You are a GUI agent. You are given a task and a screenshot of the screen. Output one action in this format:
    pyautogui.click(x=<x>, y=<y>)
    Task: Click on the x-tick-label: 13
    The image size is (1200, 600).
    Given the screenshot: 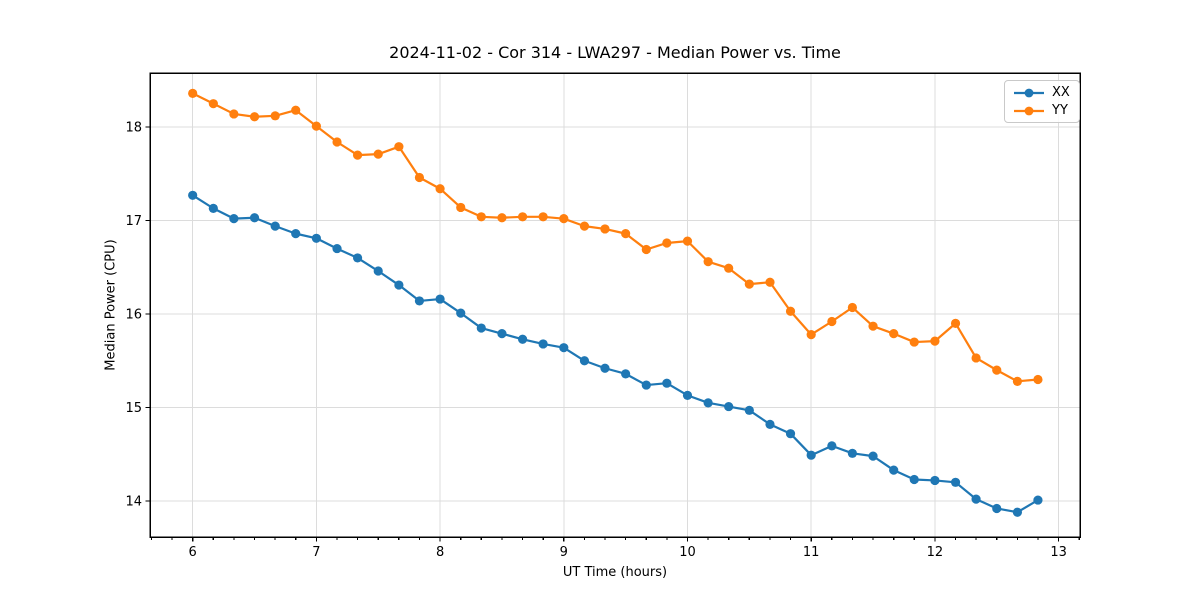 What is the action you would take?
    pyautogui.click(x=1058, y=552)
    